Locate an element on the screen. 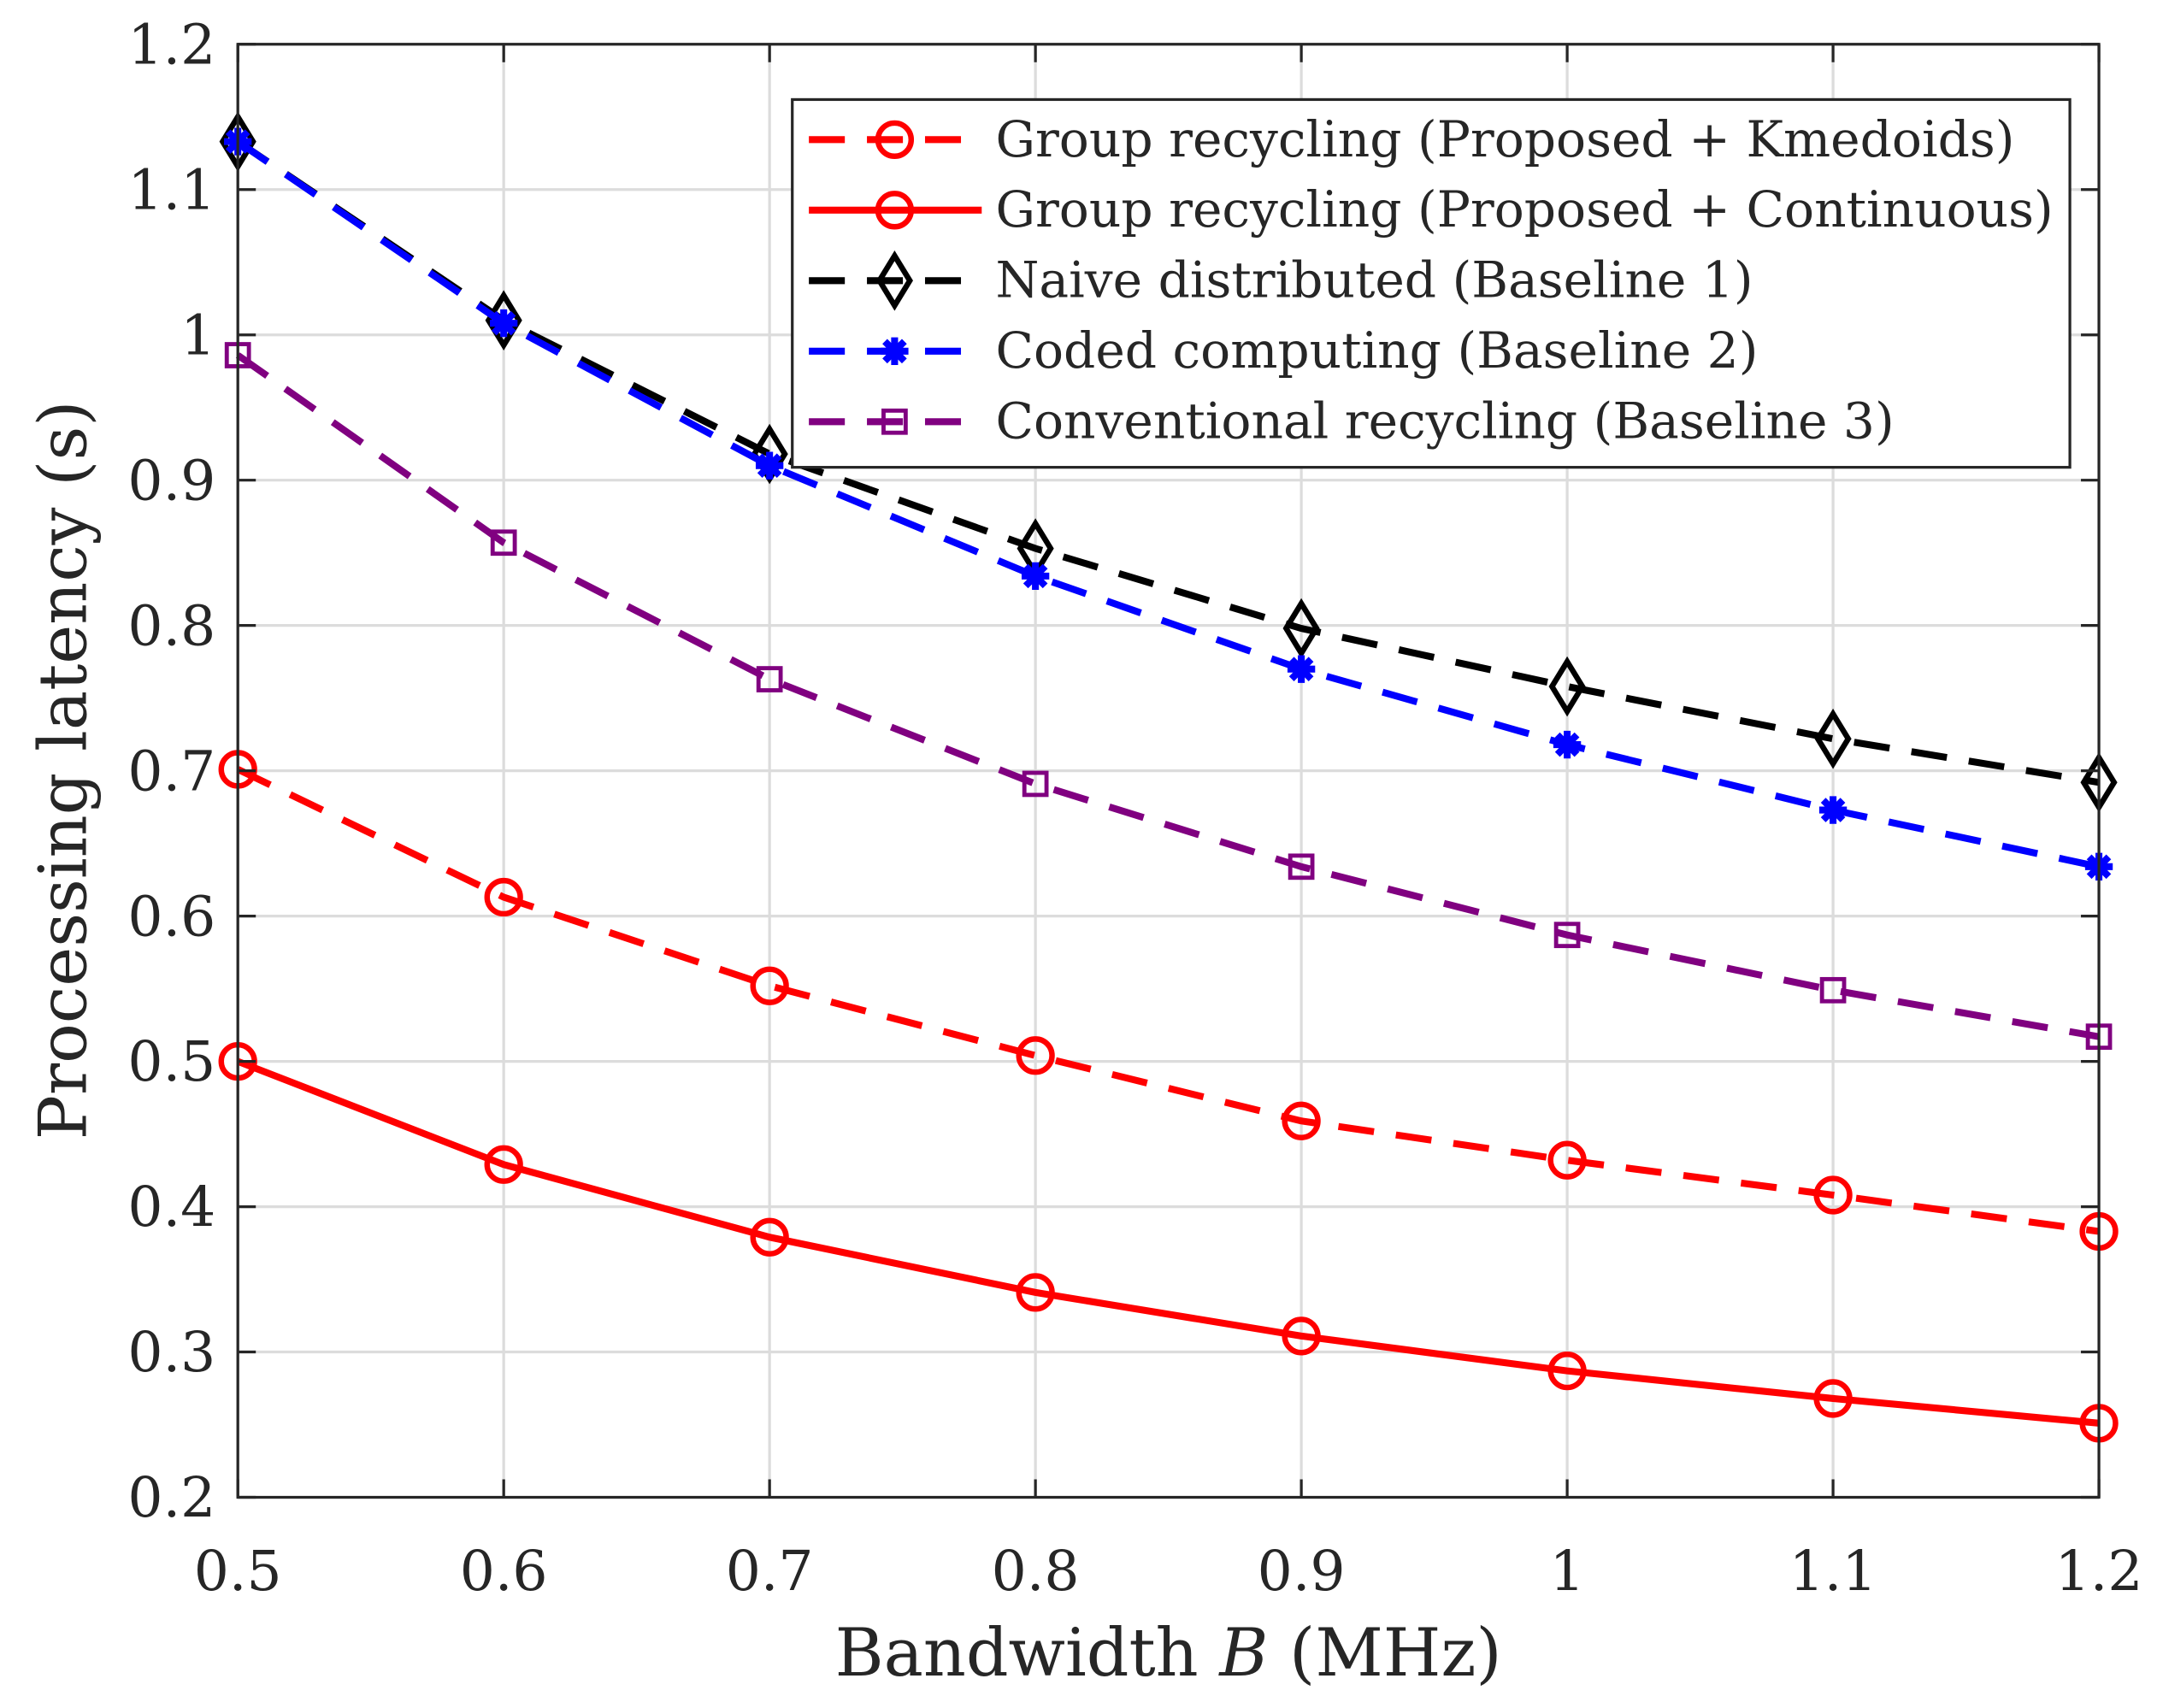 The width and height of the screenshot is (2157, 1708). y-tick-label: 0.5 is located at coordinates (171, 1062).